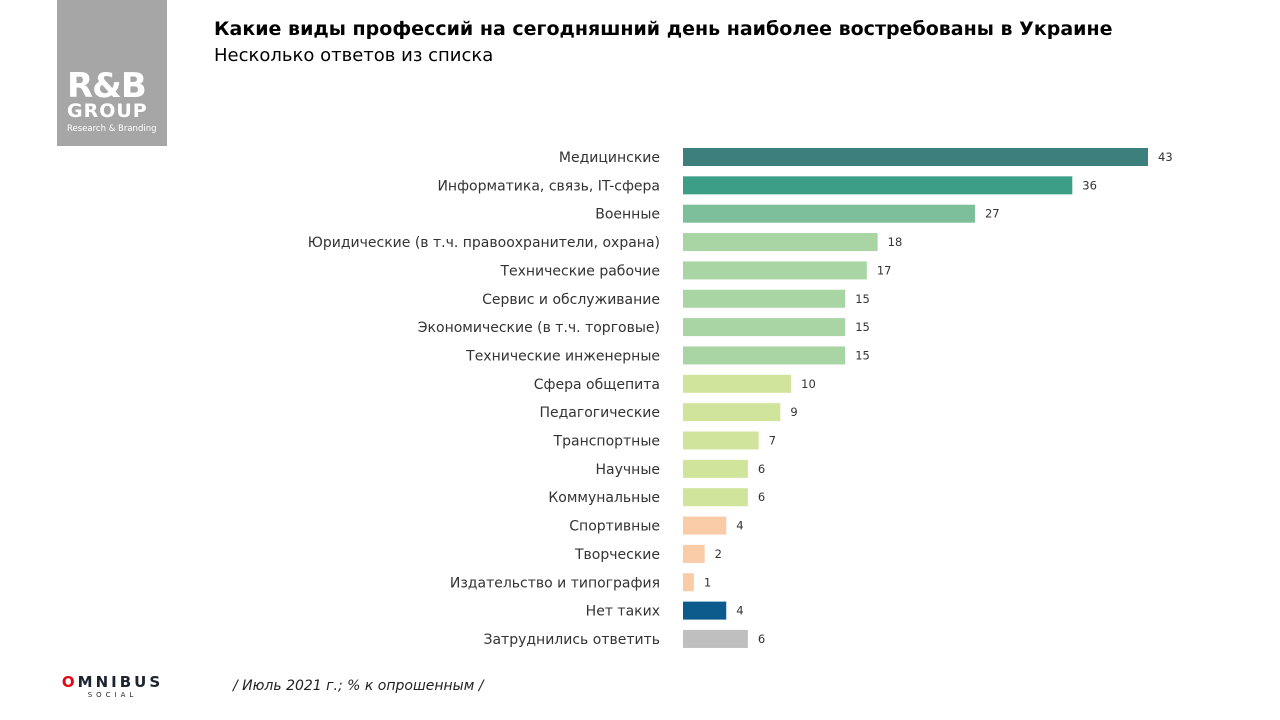 The height and width of the screenshot is (720, 1280). I want to click on category-label: Педагогические, so click(599, 413).